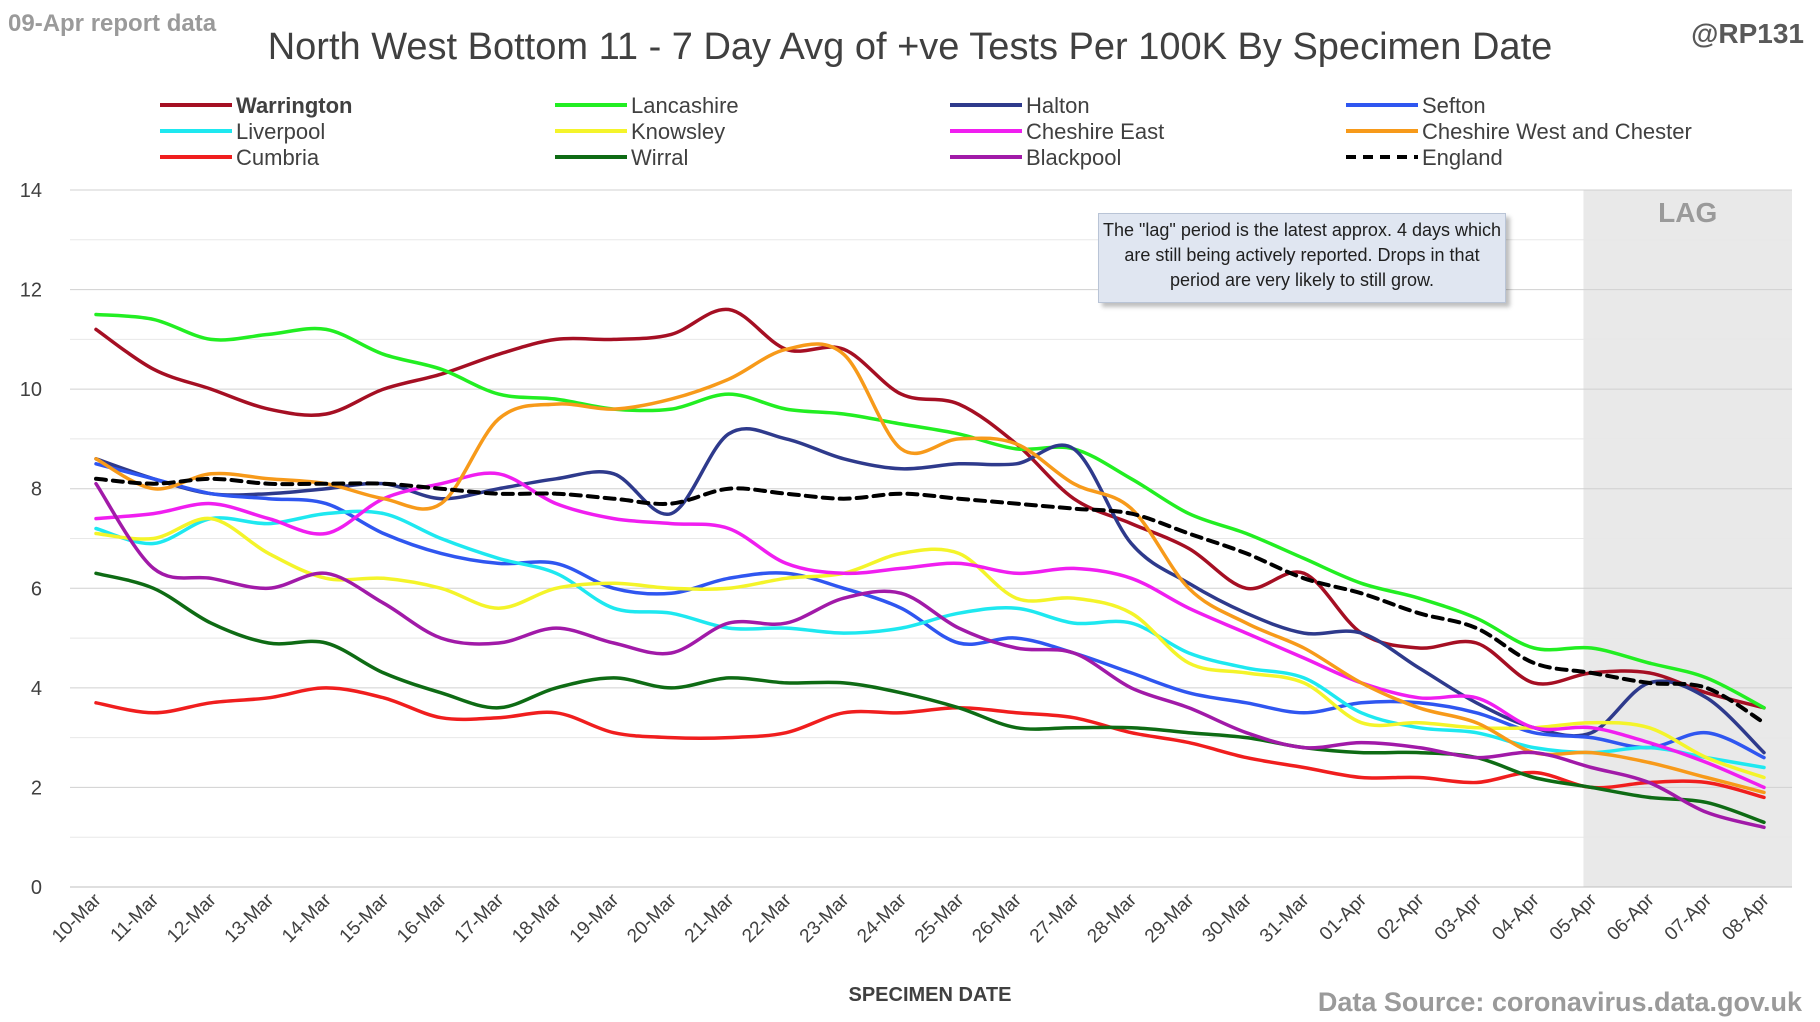  Describe the element at coordinates (685, 105) in the screenshot. I see `legend-label: Lancashire` at that location.